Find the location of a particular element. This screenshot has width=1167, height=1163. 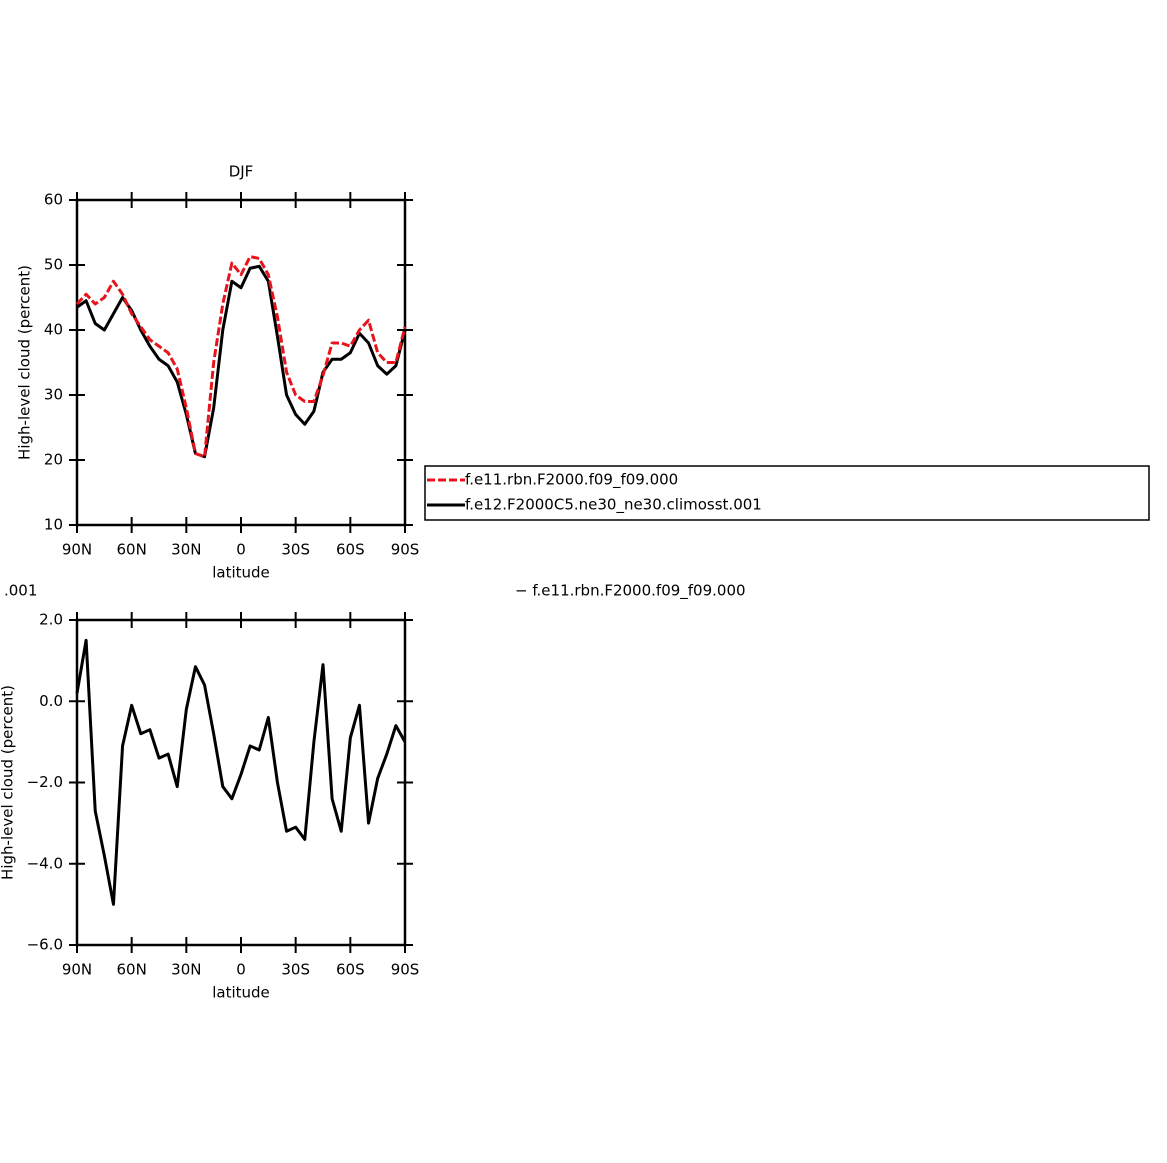

chart-title: DJF is located at coordinates (241, 172).